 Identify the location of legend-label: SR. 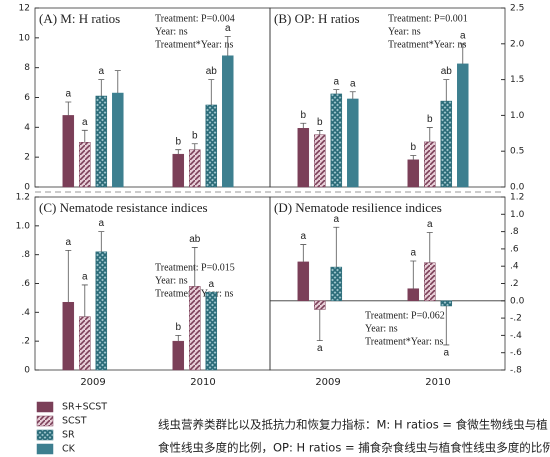
(68, 435).